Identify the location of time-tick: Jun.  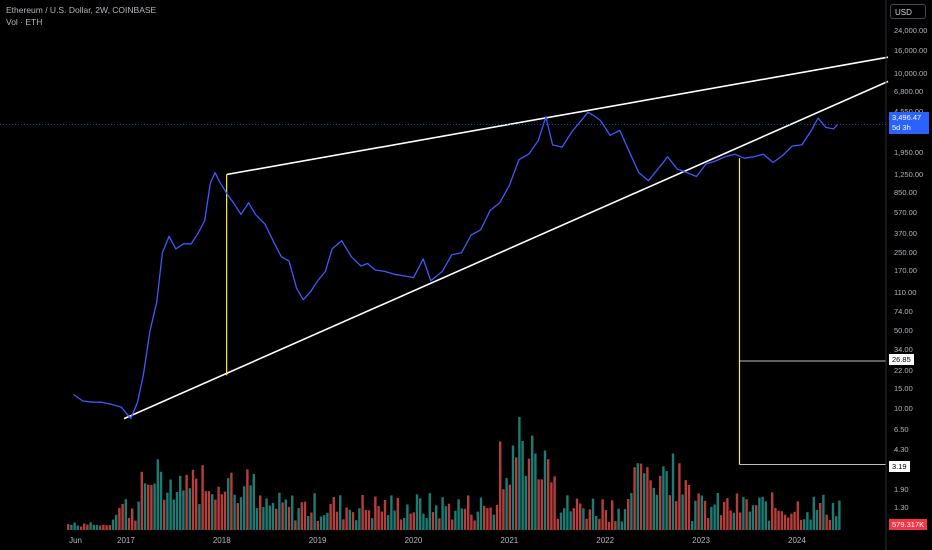
(75, 540).